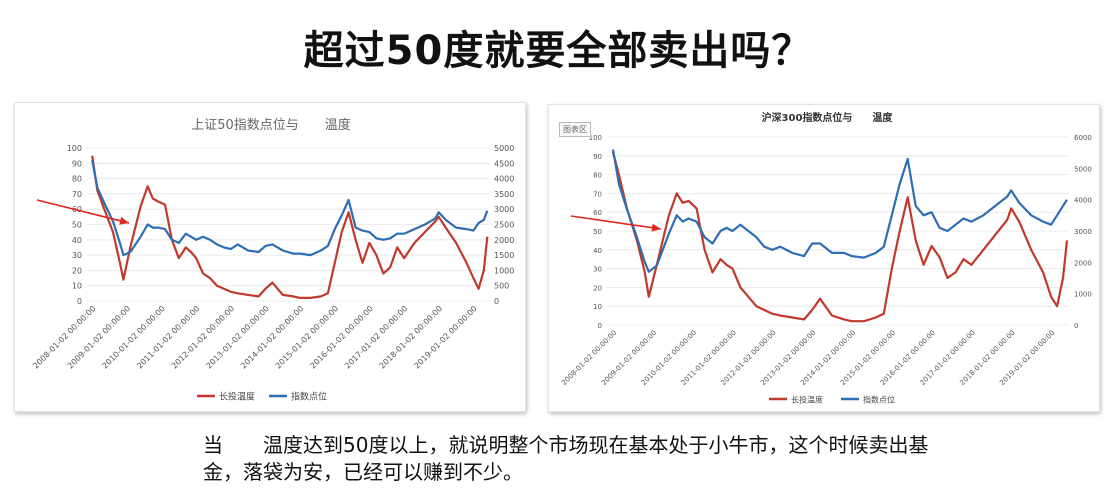  I want to click on x-tick-label: 2013-01-02 00:00:00, so click(237, 337).